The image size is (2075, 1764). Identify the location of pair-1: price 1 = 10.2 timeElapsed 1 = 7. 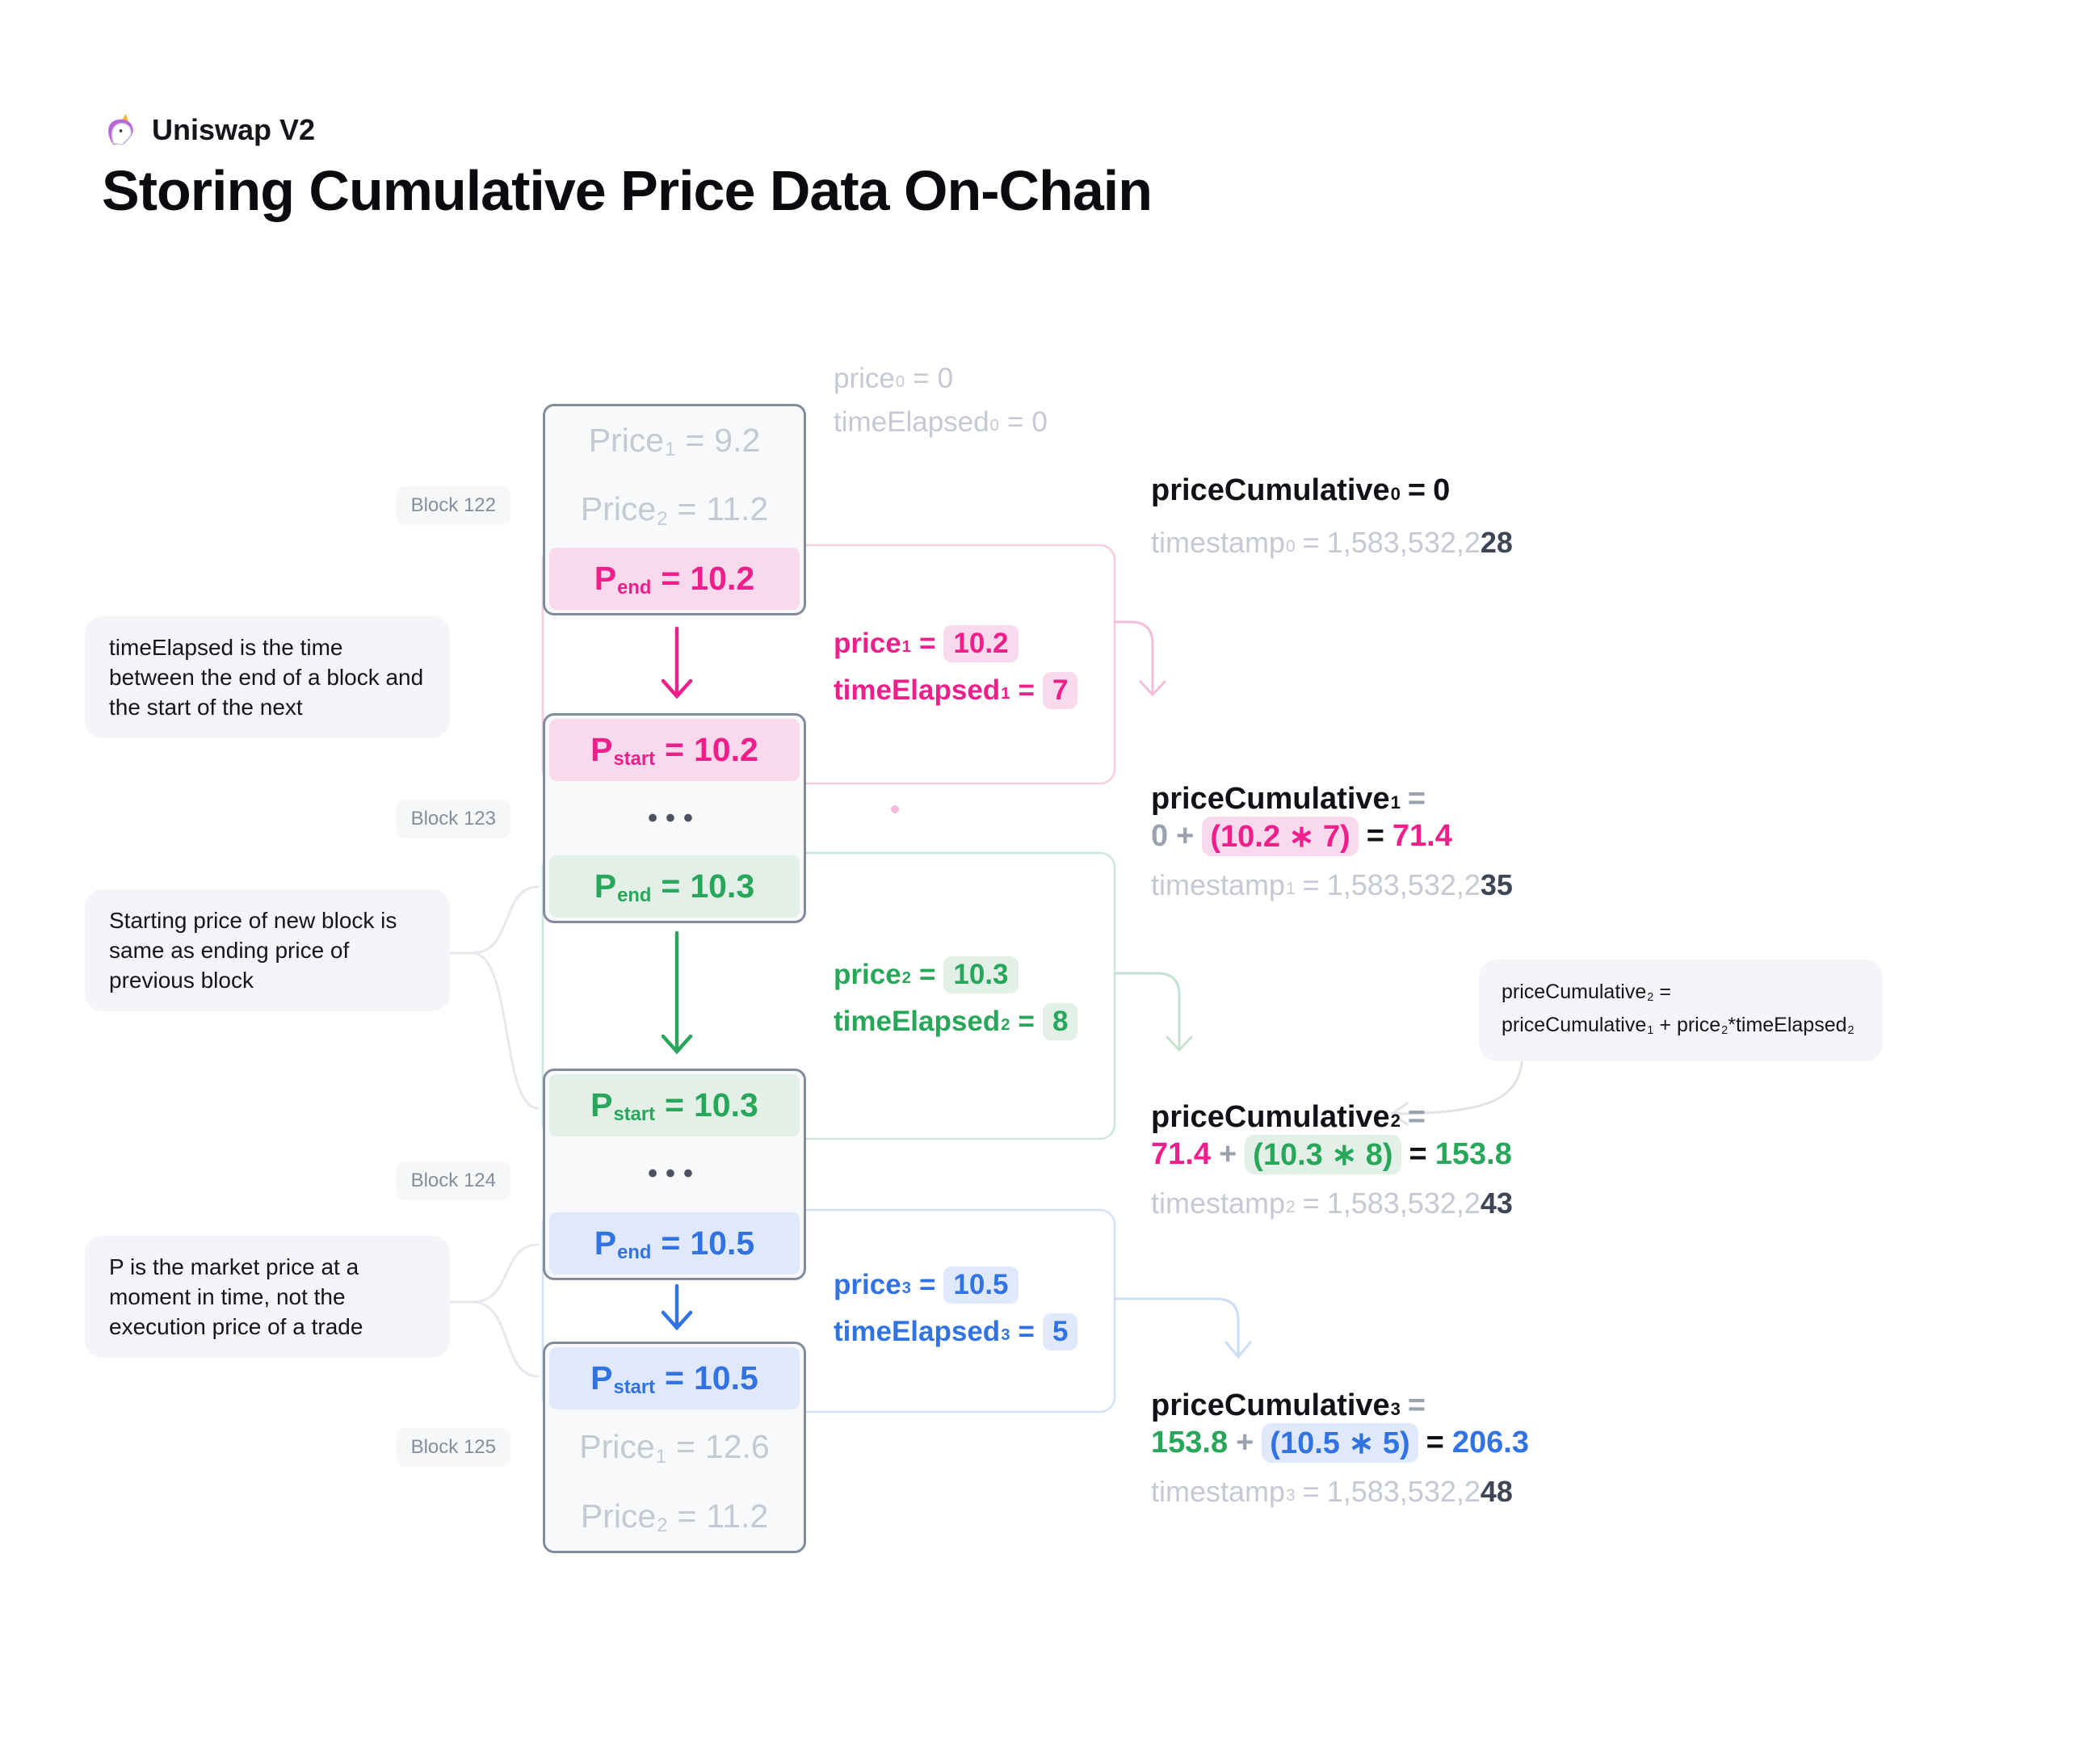
(956, 667).